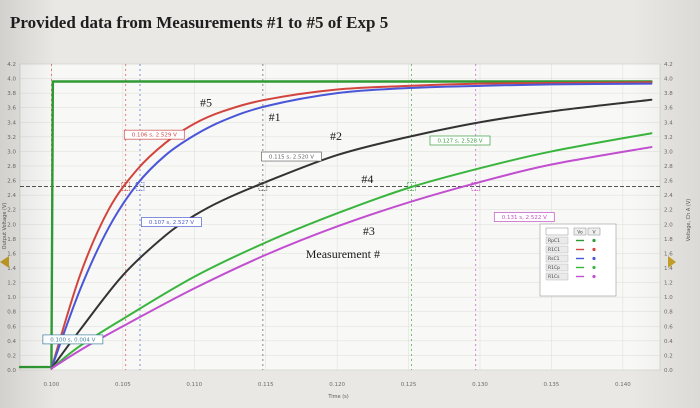 This screenshot has width=700, height=408. I want to click on y-tick-left: 1.2, so click(11, 284).